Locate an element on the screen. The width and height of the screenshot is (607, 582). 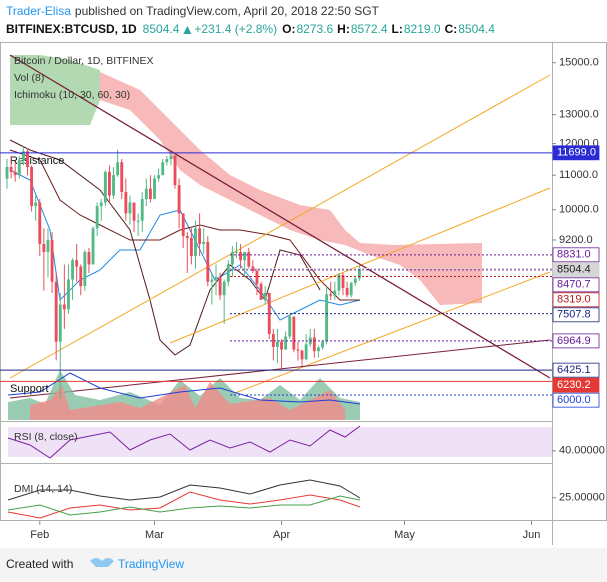
level-label: 6230.2 is located at coordinates (574, 385).